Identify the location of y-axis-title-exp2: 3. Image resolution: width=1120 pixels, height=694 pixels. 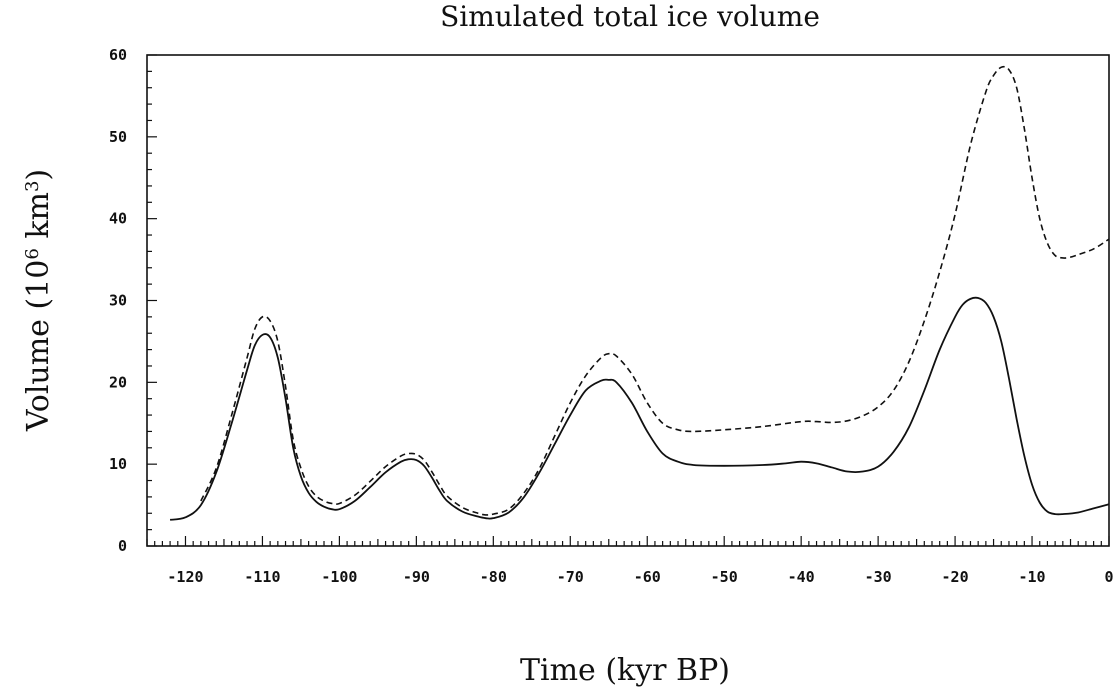
(32, 186).